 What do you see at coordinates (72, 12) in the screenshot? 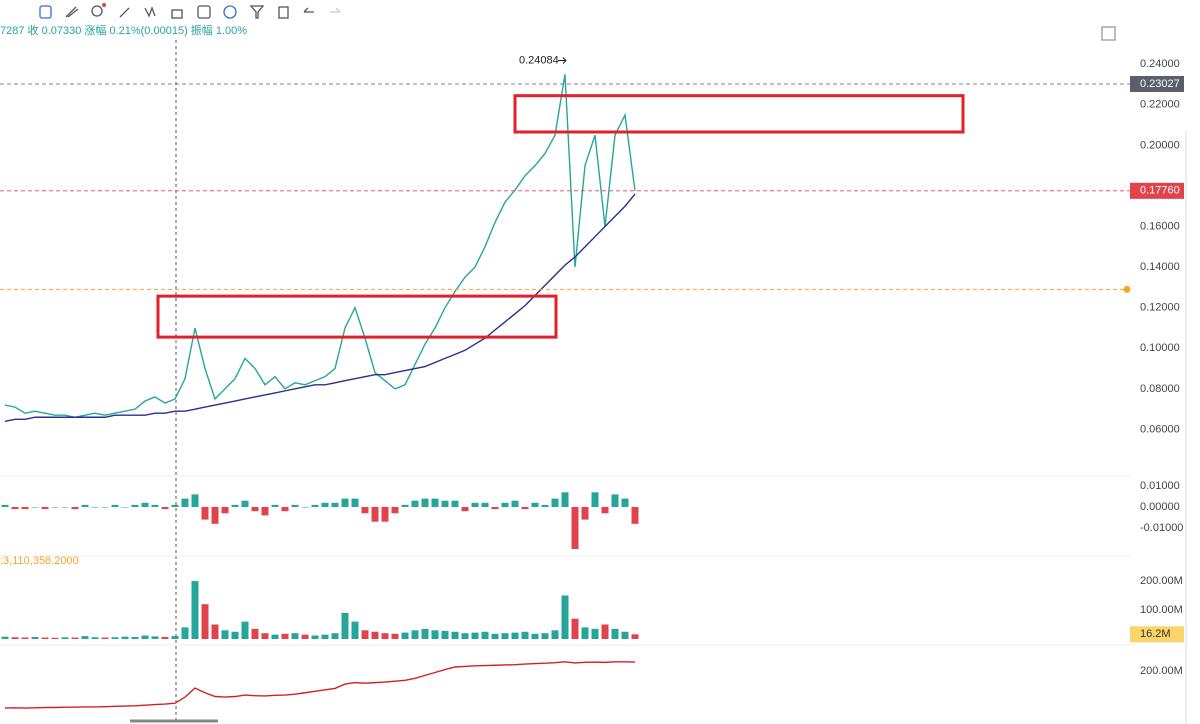
I see `tool-measure` at bounding box center [72, 12].